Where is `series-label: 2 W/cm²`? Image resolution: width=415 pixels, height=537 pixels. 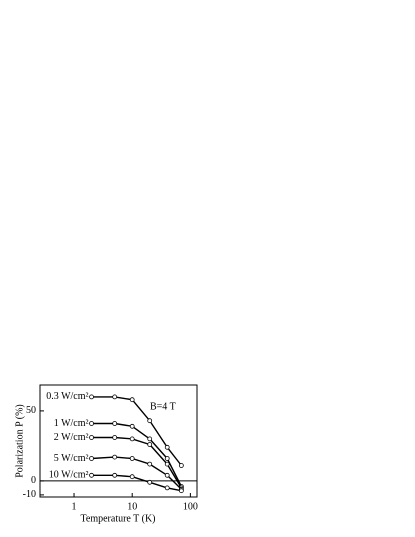 series-label: 2 W/cm² is located at coordinates (71, 437).